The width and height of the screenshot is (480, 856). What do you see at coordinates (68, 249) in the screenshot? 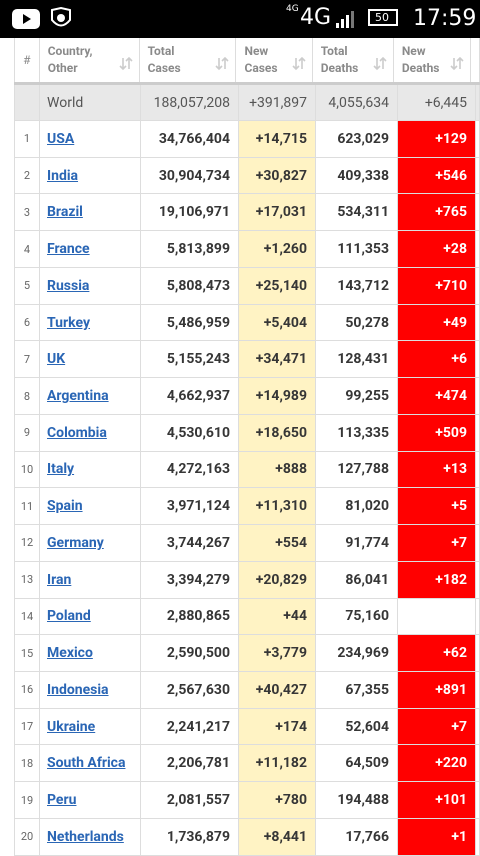
I see `country-link: France` at bounding box center [68, 249].